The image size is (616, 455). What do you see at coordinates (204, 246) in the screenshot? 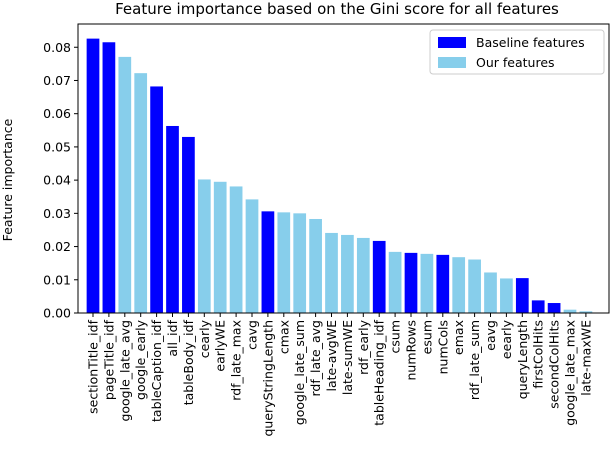
I see `bar-cearly` at bounding box center [204, 246].